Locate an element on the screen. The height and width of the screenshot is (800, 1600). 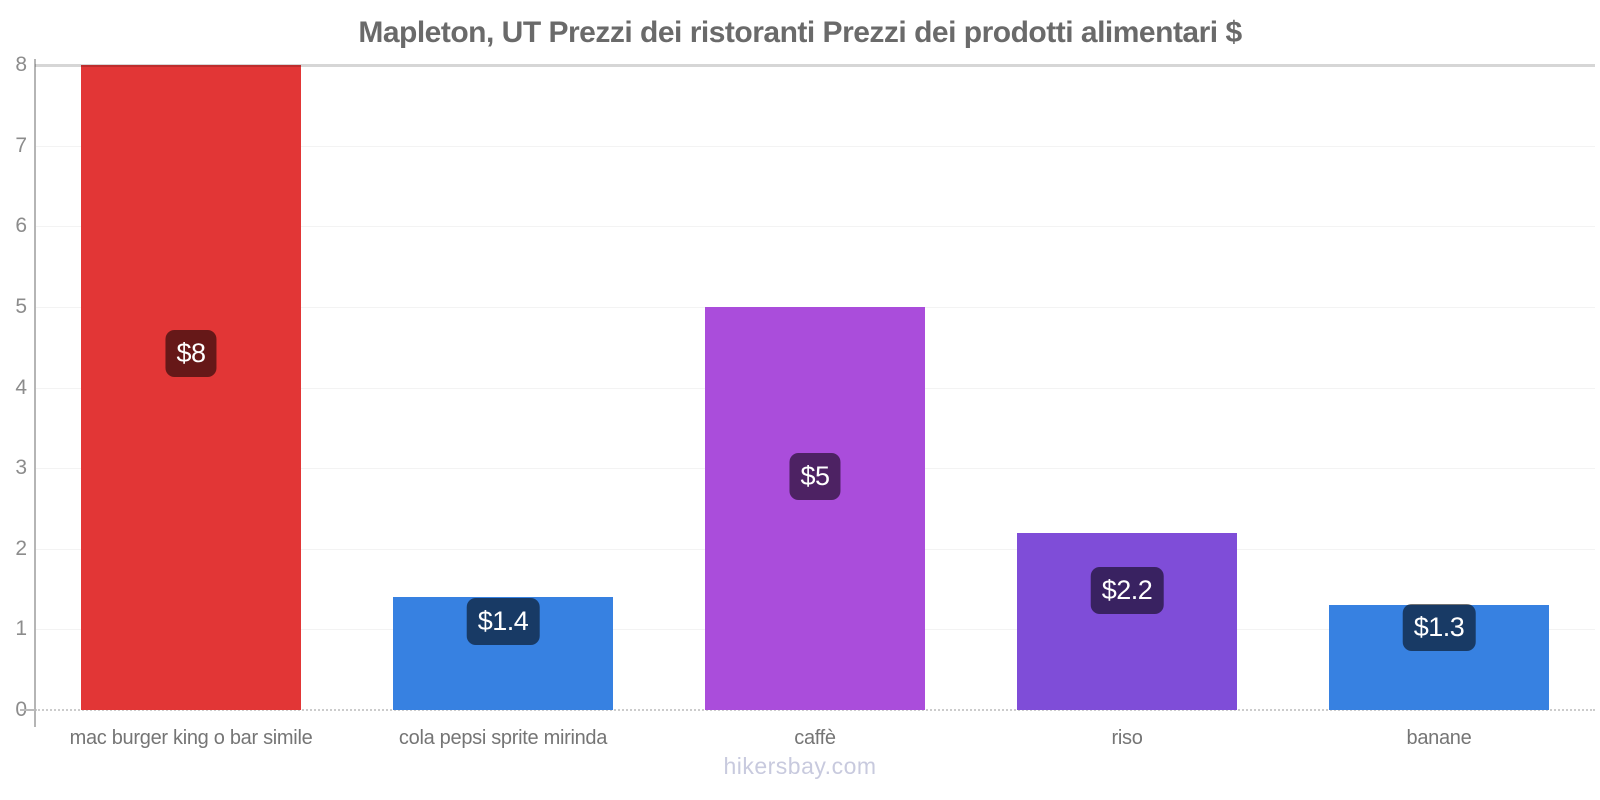
value-badge: $8 is located at coordinates (191, 353).